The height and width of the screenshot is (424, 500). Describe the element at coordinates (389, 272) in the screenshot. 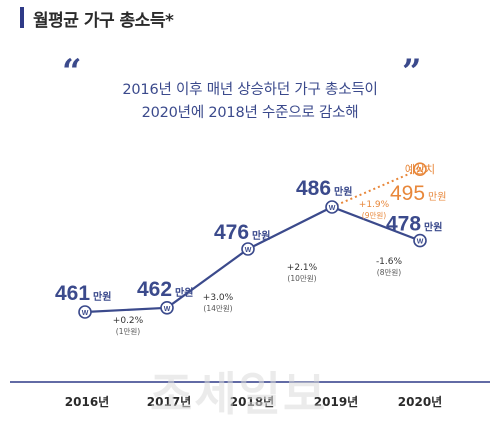

I see `change-abs-3: (8만원)` at that location.